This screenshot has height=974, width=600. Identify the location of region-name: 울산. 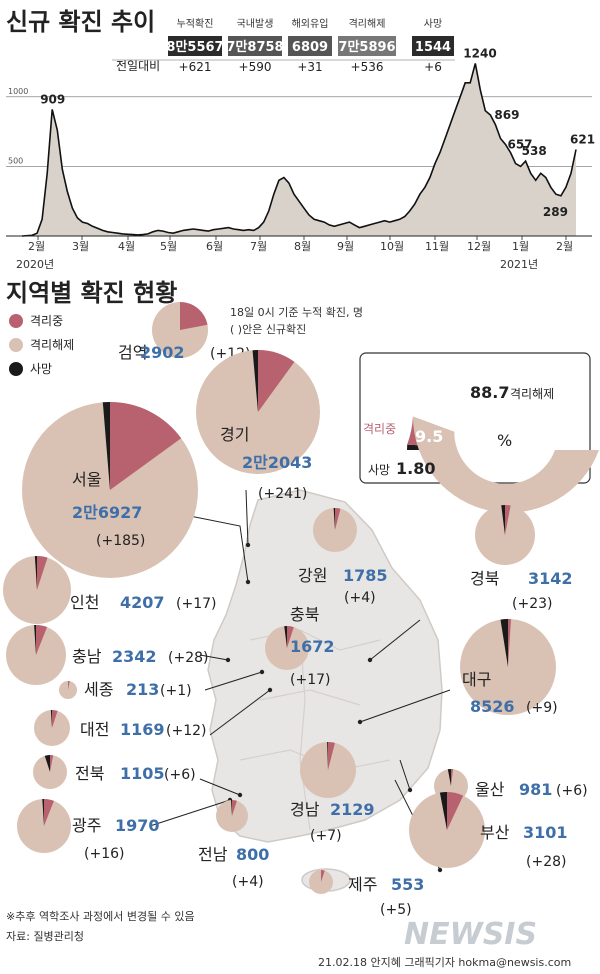
(490, 789).